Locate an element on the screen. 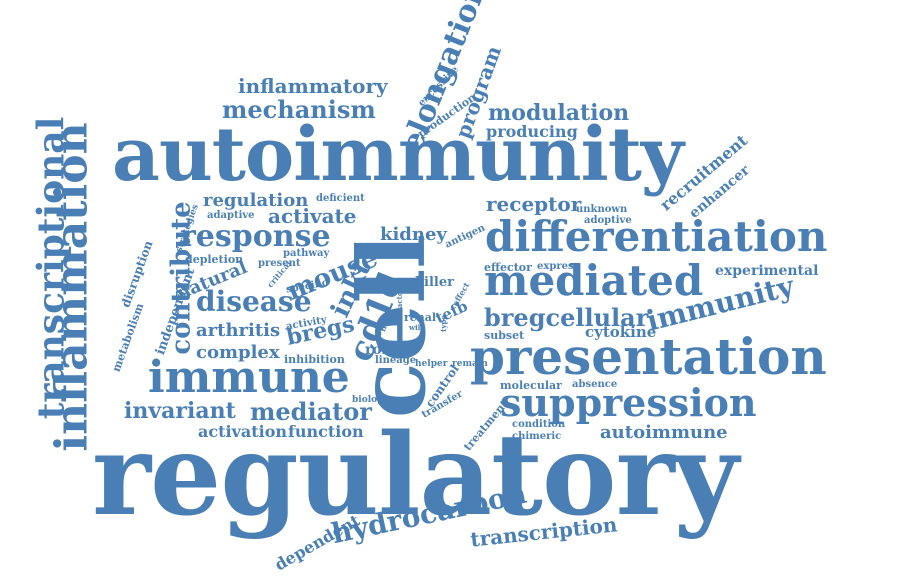 The height and width of the screenshot is (579, 900). word-complex: complex is located at coordinates (238, 352).